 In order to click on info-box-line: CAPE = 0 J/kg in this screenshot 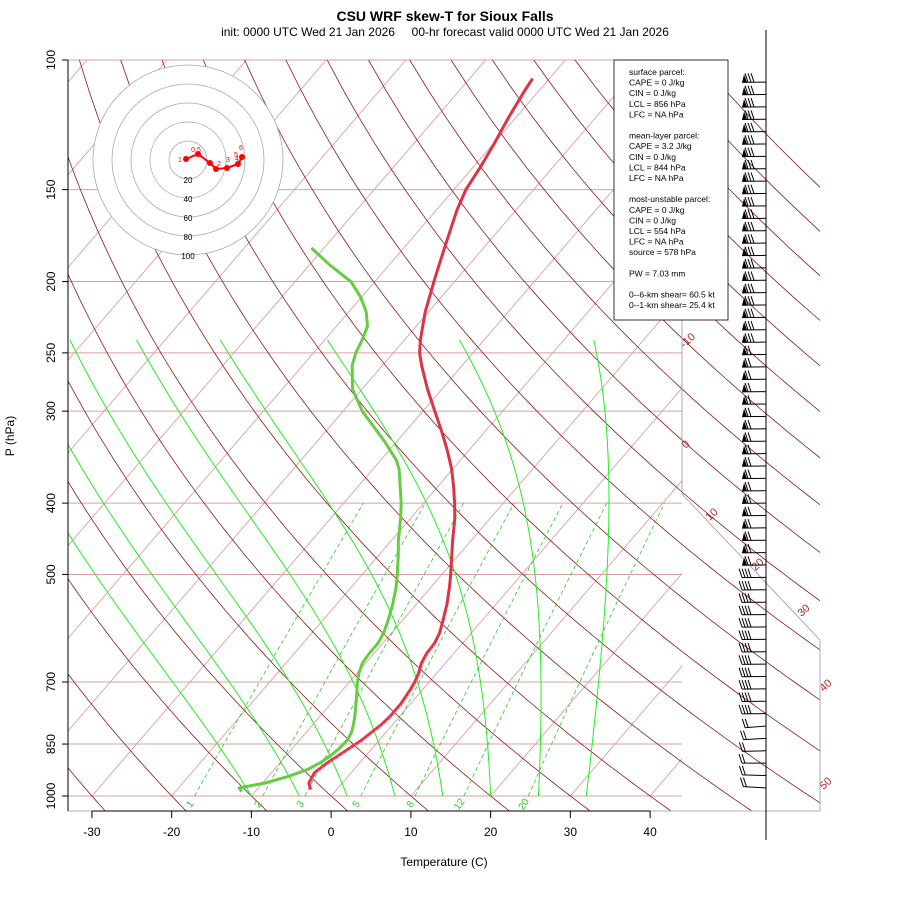, I will do `click(657, 83)`.